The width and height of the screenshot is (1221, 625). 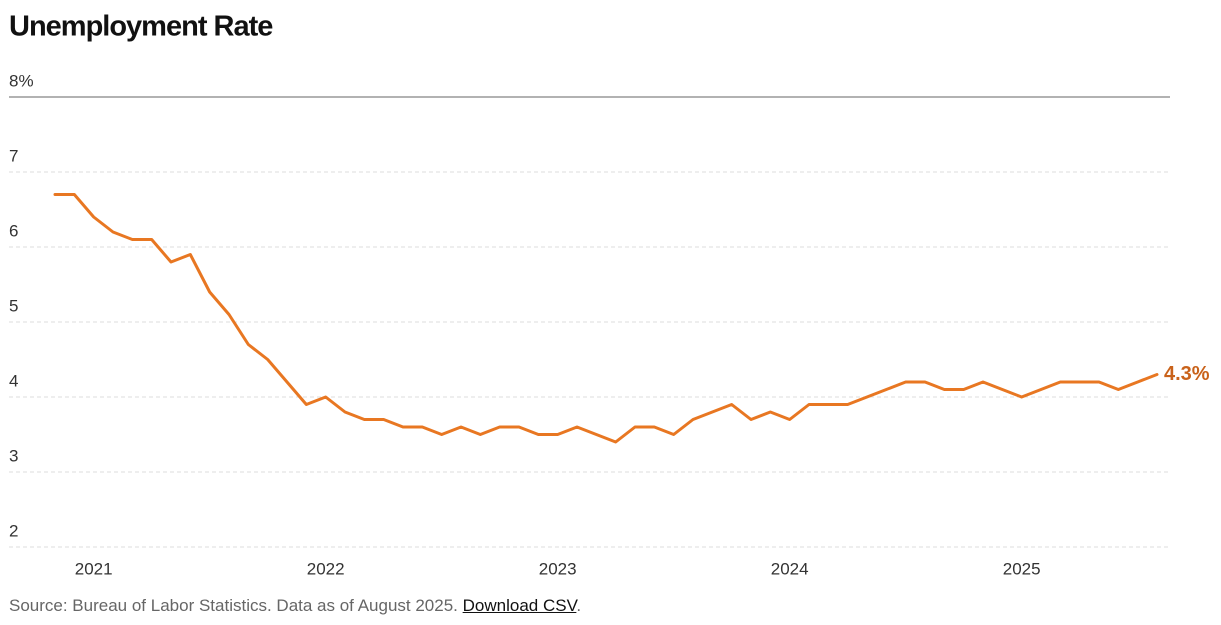 I want to click on end-label: 4.3%, so click(x=1187, y=374).